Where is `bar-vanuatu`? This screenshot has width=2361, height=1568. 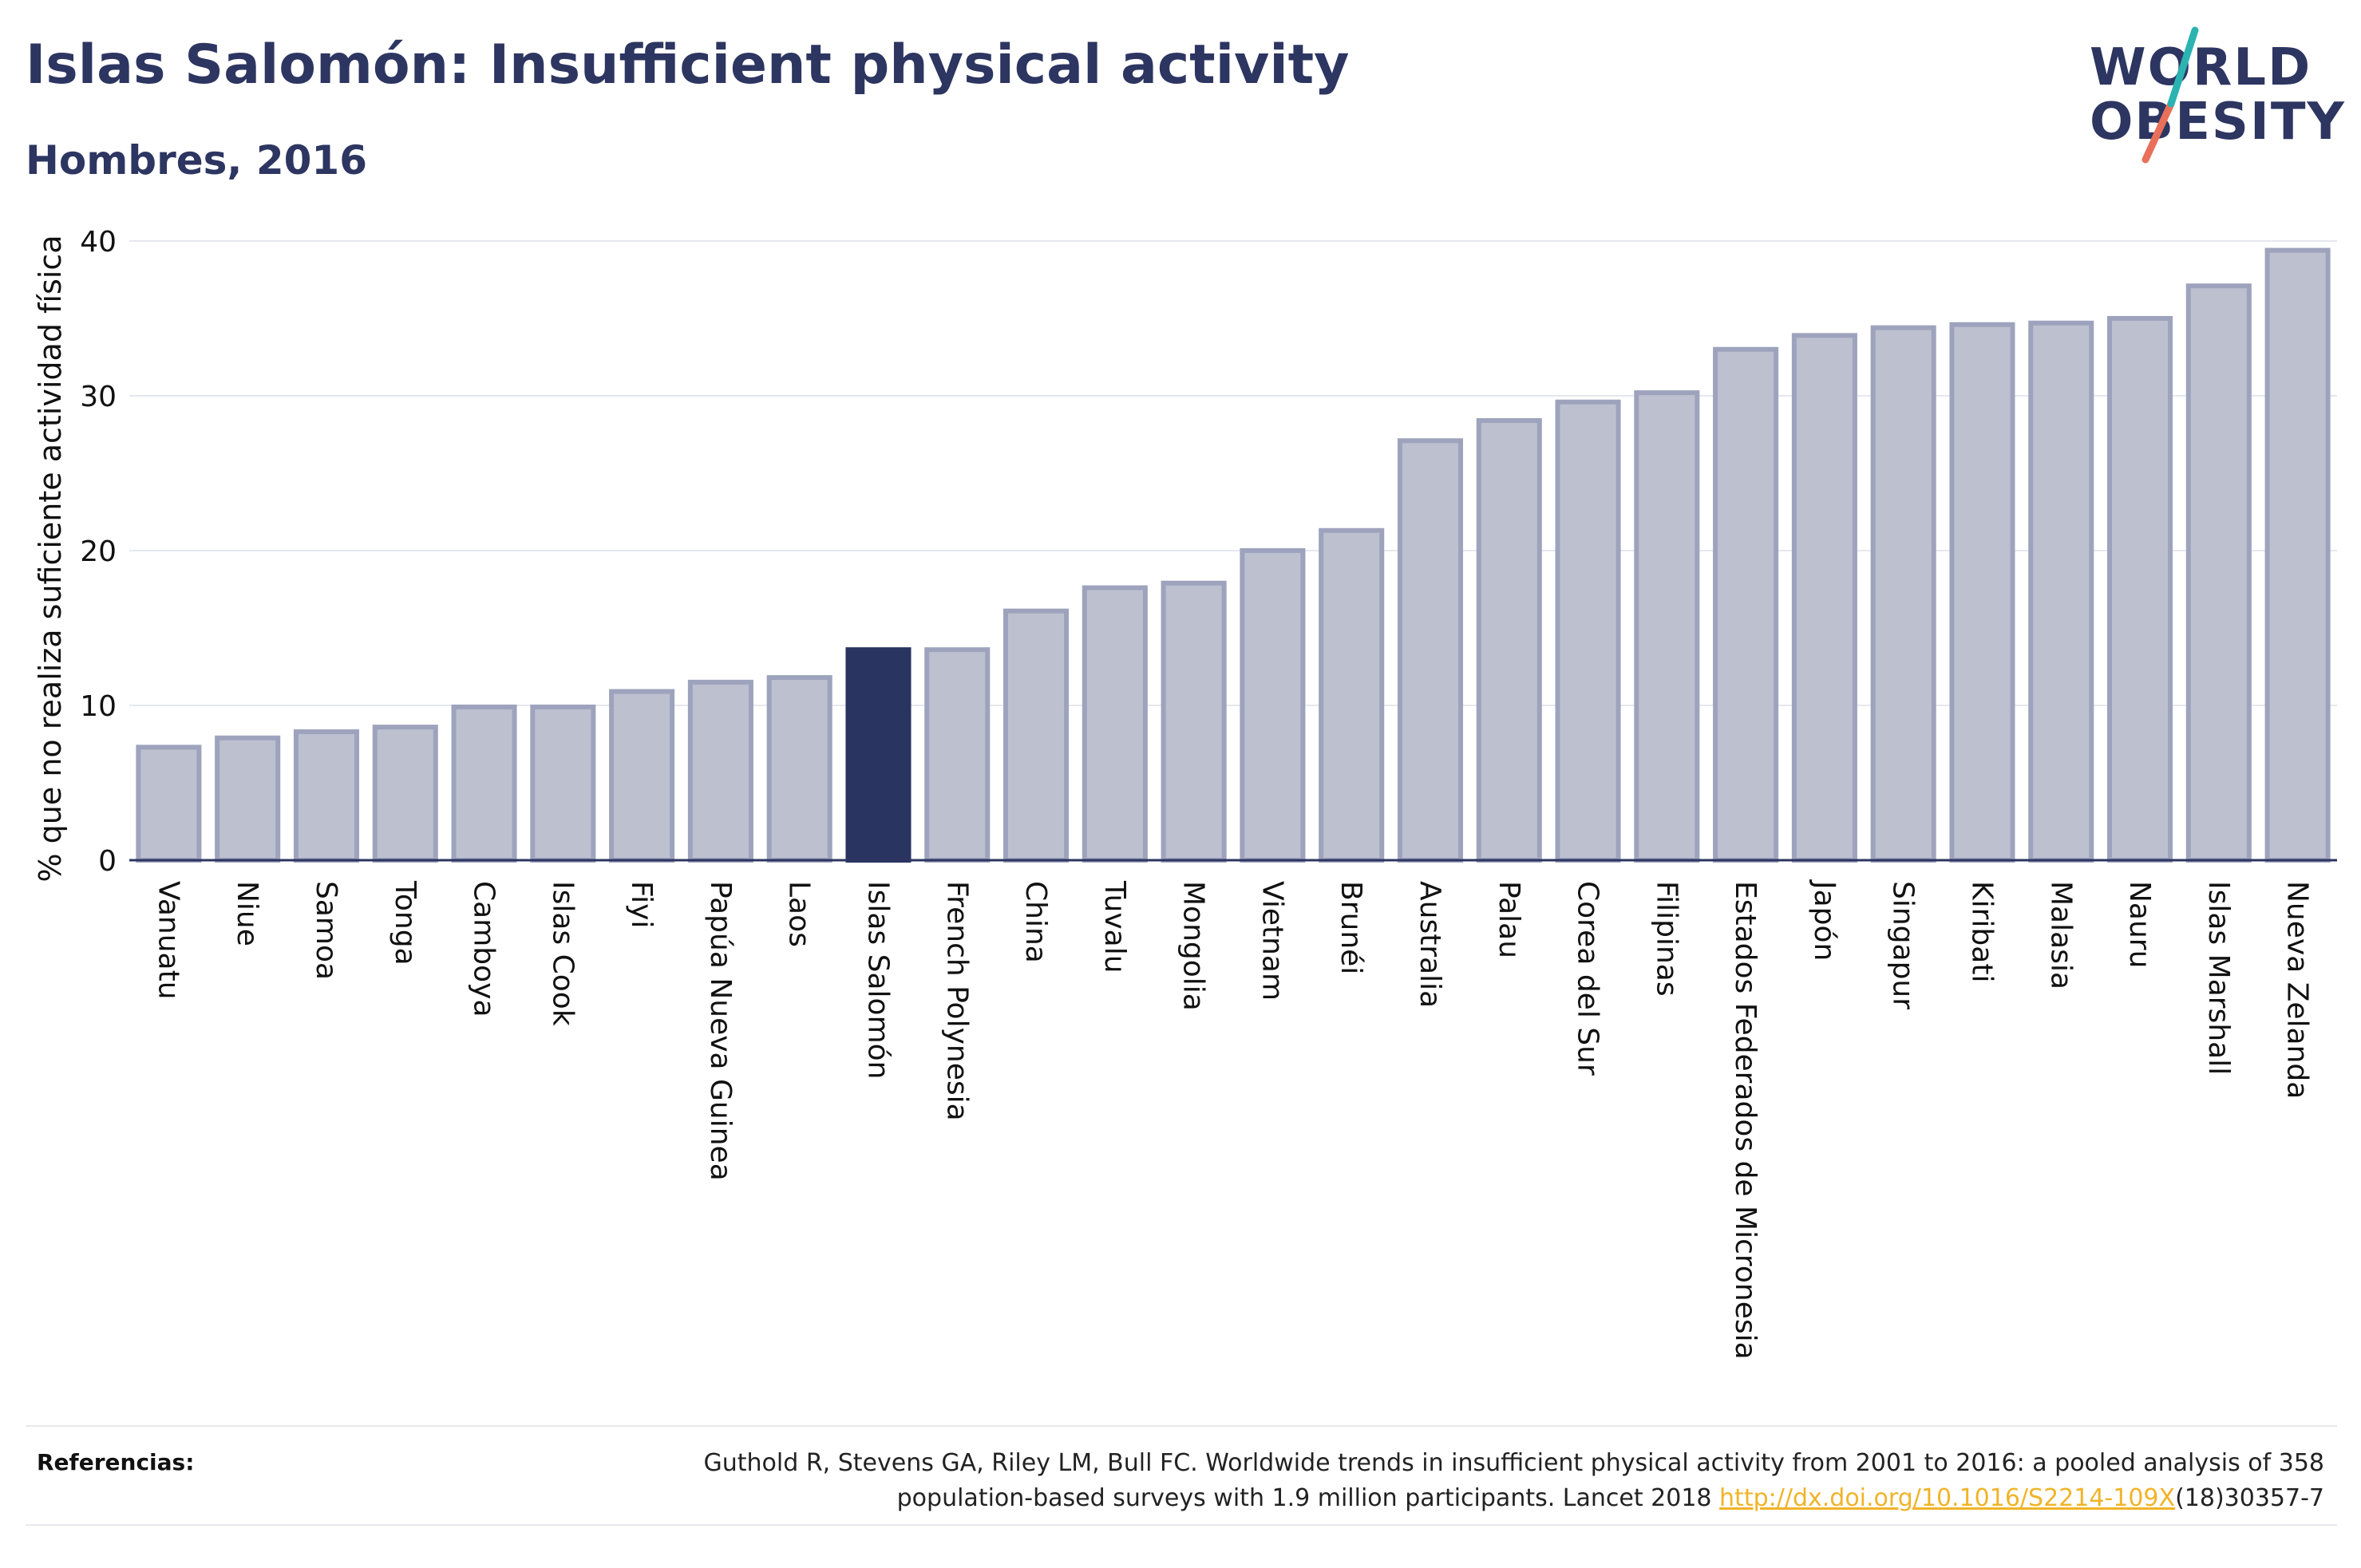 bar-vanuatu is located at coordinates (169, 804).